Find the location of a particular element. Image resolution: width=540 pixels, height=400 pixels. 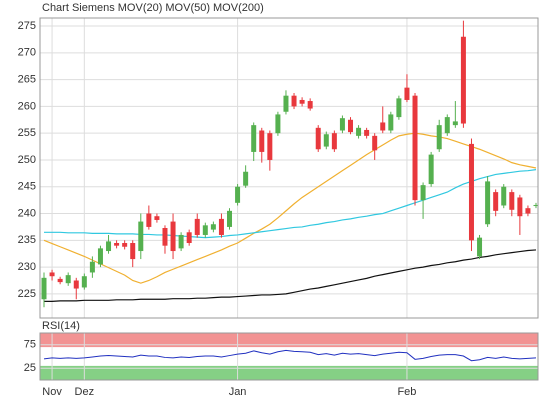

y-tick-label: 265 is located at coordinates (27, 80).